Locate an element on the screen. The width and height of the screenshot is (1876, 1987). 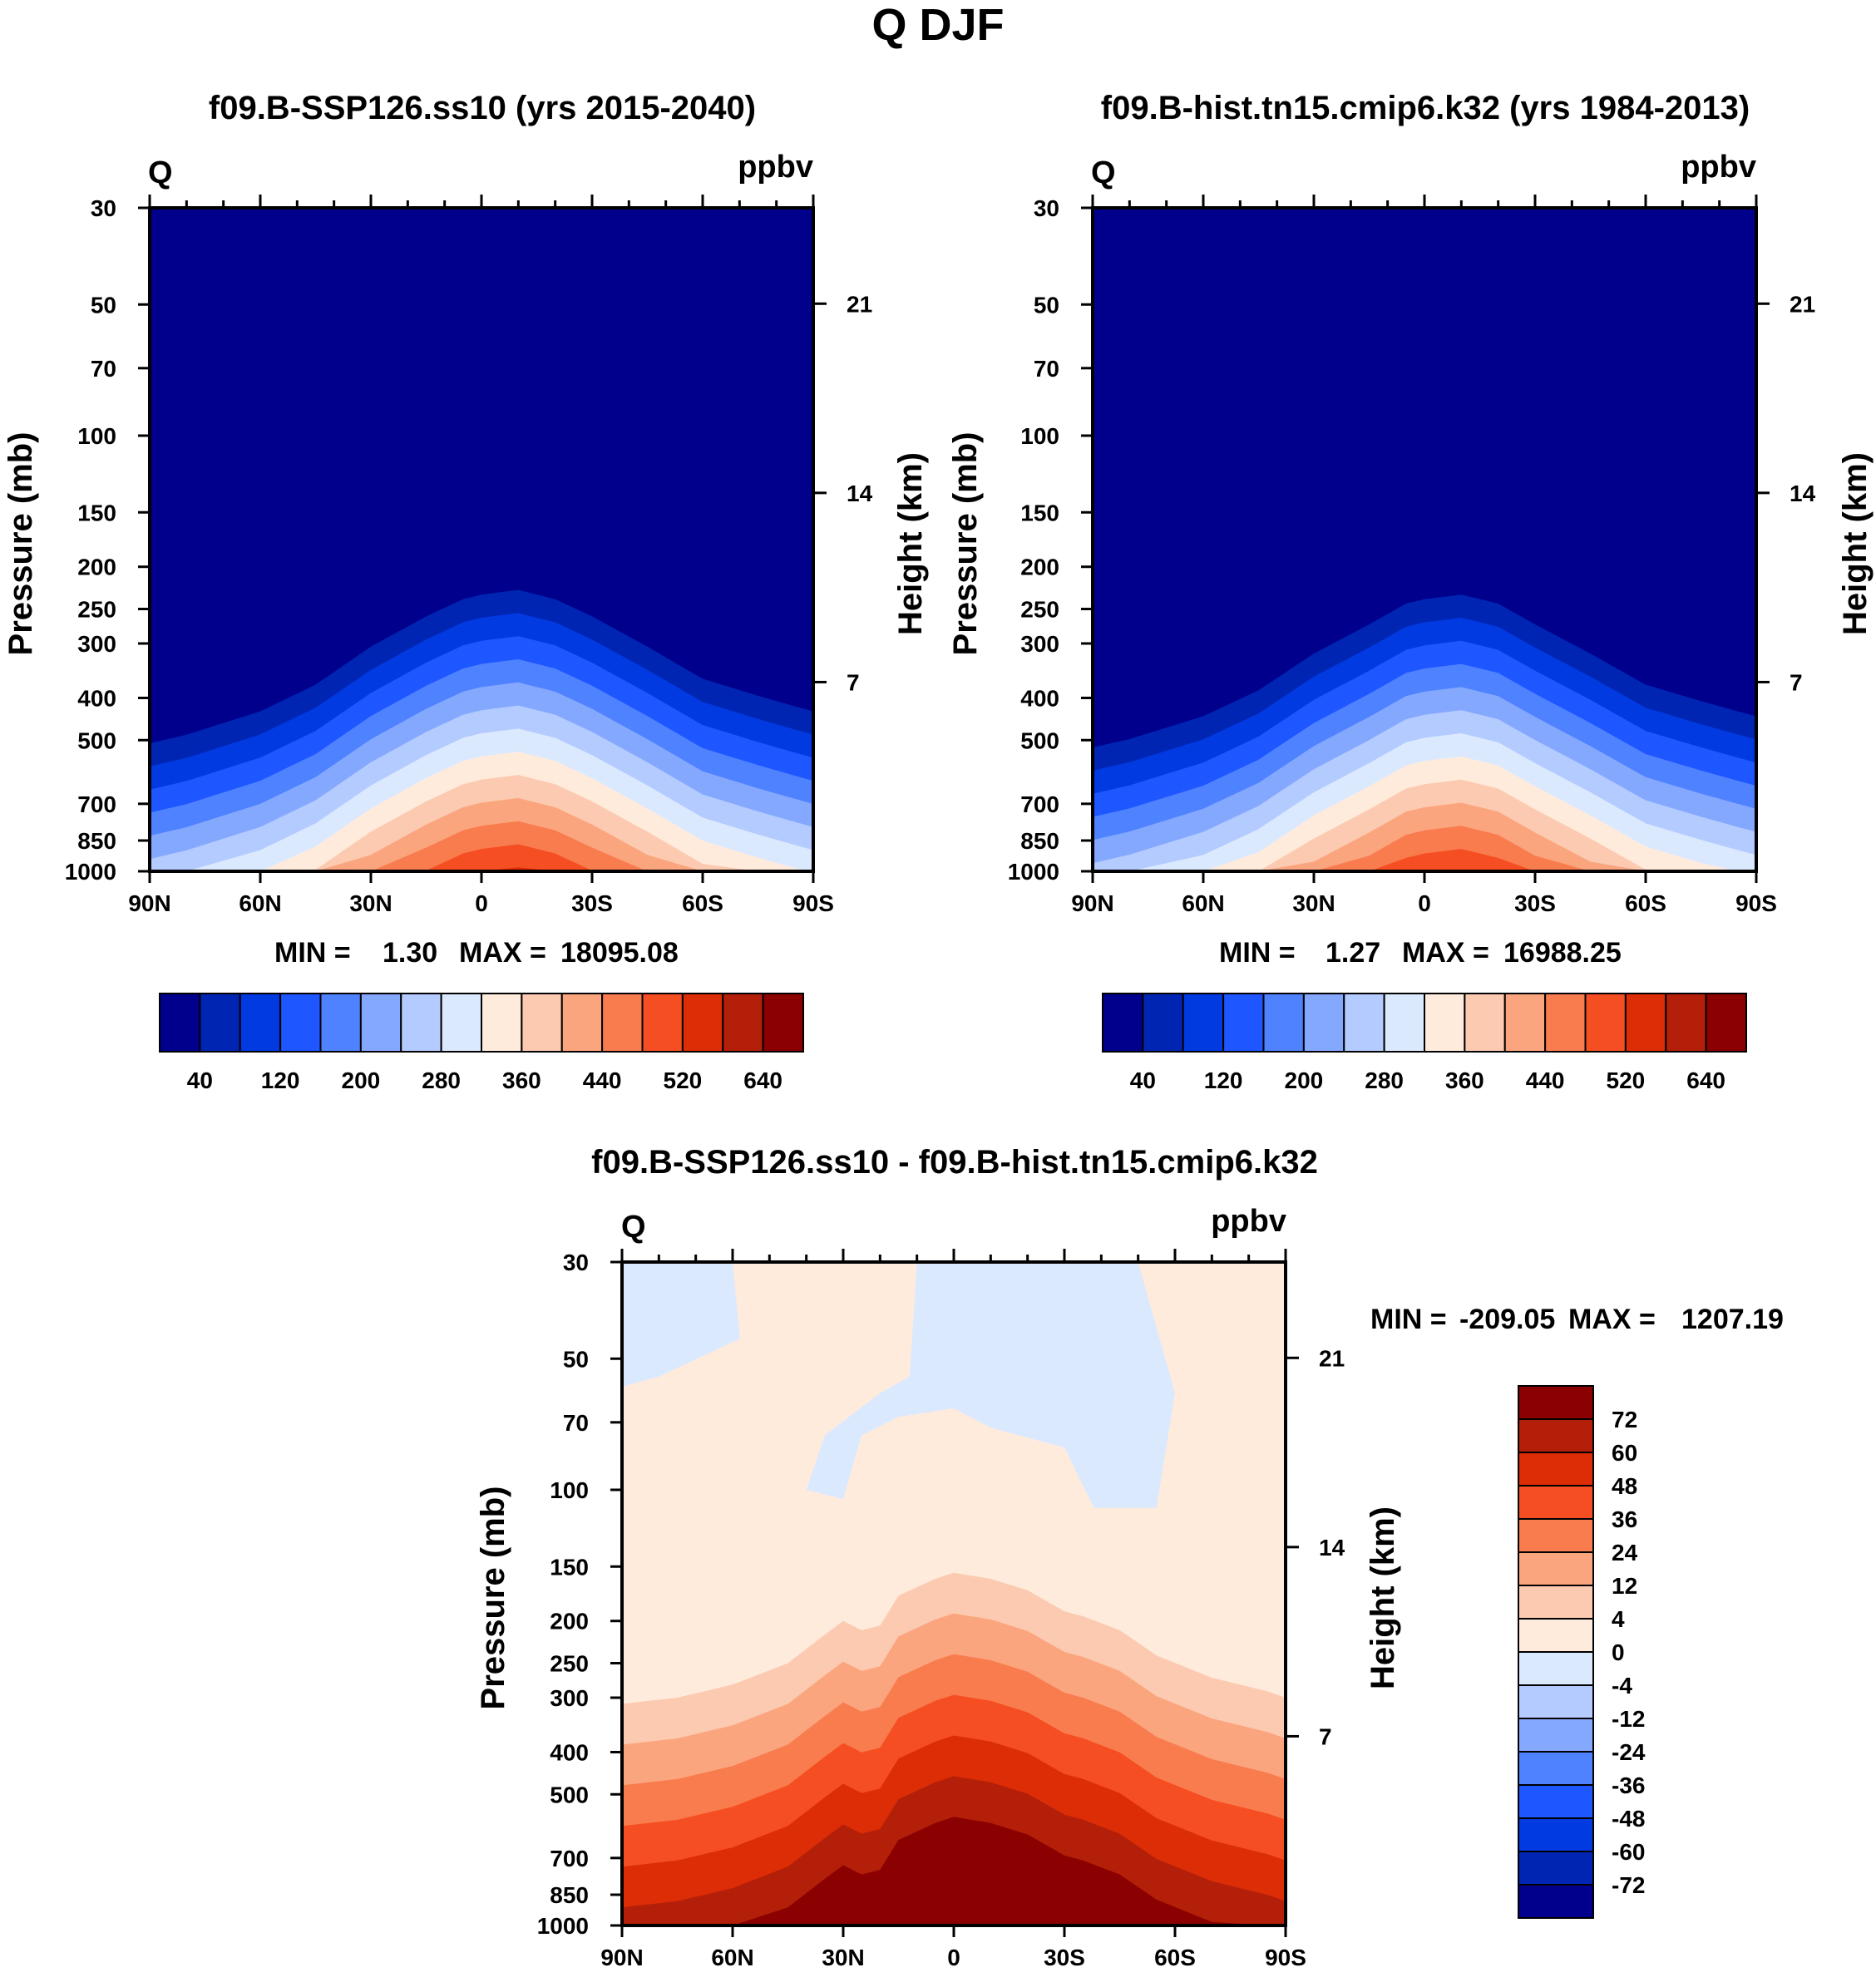
colorbar-label: 520 is located at coordinates (1626, 1080).